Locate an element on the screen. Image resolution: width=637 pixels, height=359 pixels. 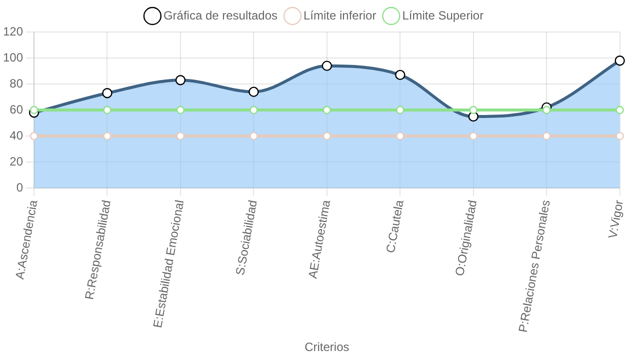
x-tick-label: V:Vigor is located at coordinates (616, 219).